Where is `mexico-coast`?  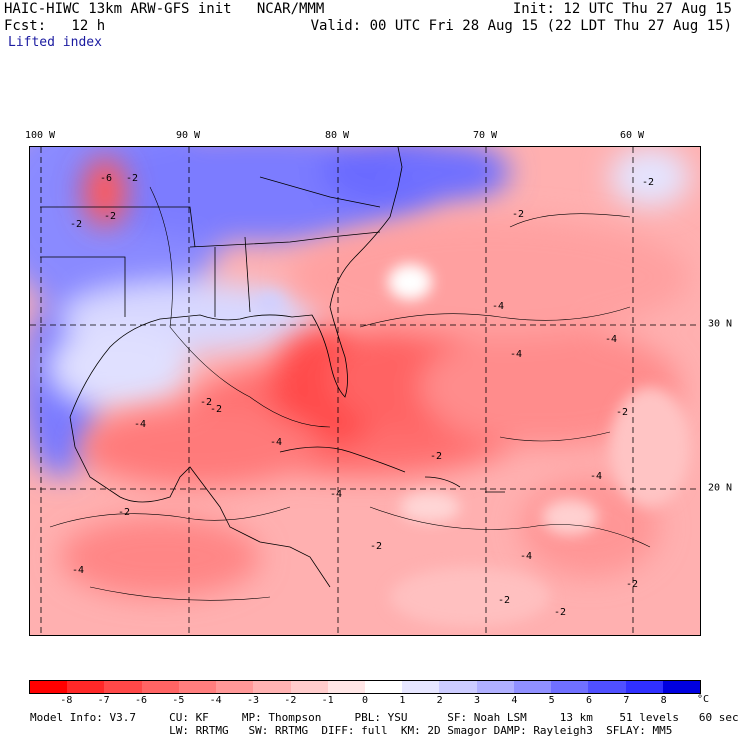
mexico-coast is located at coordinates (200, 502).